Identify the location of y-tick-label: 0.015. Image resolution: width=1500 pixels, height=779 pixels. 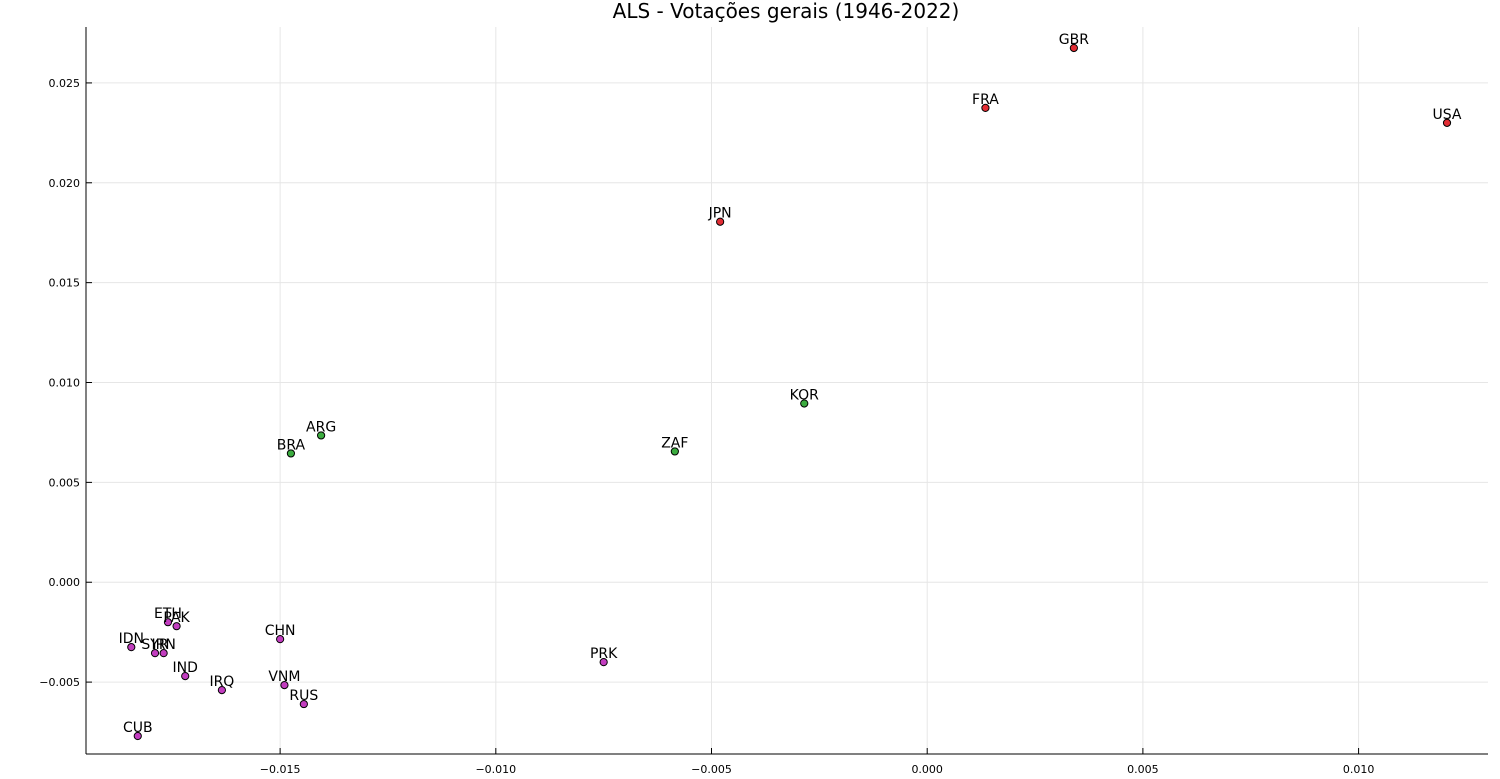
(65, 283).